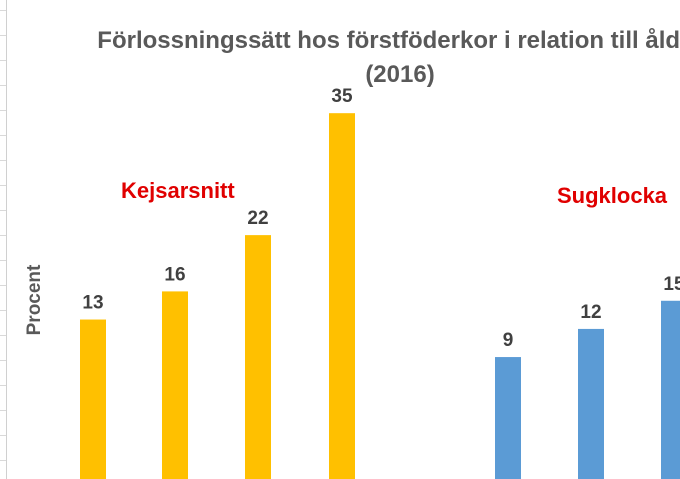 This screenshot has width=680, height=479. I want to click on data-label-sugklocka-0: 9, so click(508, 340).